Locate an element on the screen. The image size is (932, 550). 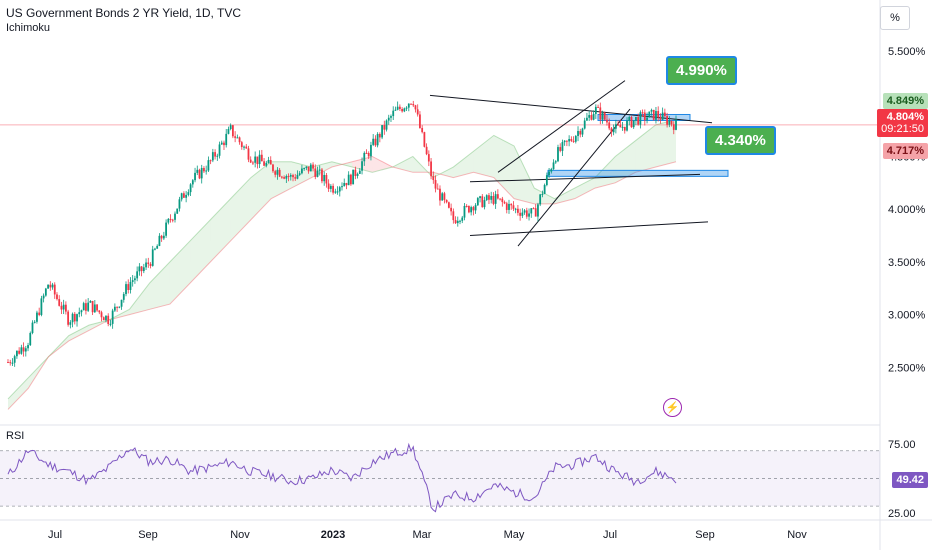
rsi-axis-tick: 25.00 is located at coordinates (902, 514).